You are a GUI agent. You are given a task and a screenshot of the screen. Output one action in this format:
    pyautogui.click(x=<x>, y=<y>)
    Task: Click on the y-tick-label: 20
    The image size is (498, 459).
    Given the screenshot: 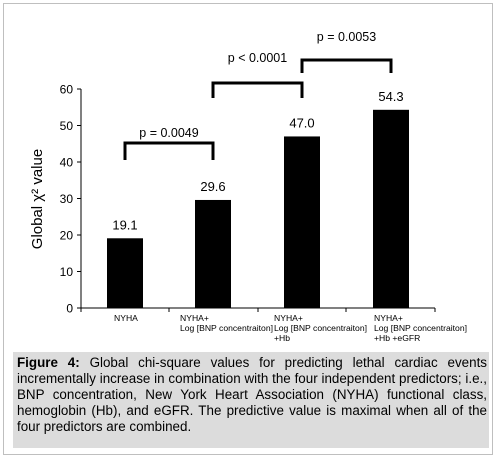 What is the action you would take?
    pyautogui.click(x=67, y=236)
    